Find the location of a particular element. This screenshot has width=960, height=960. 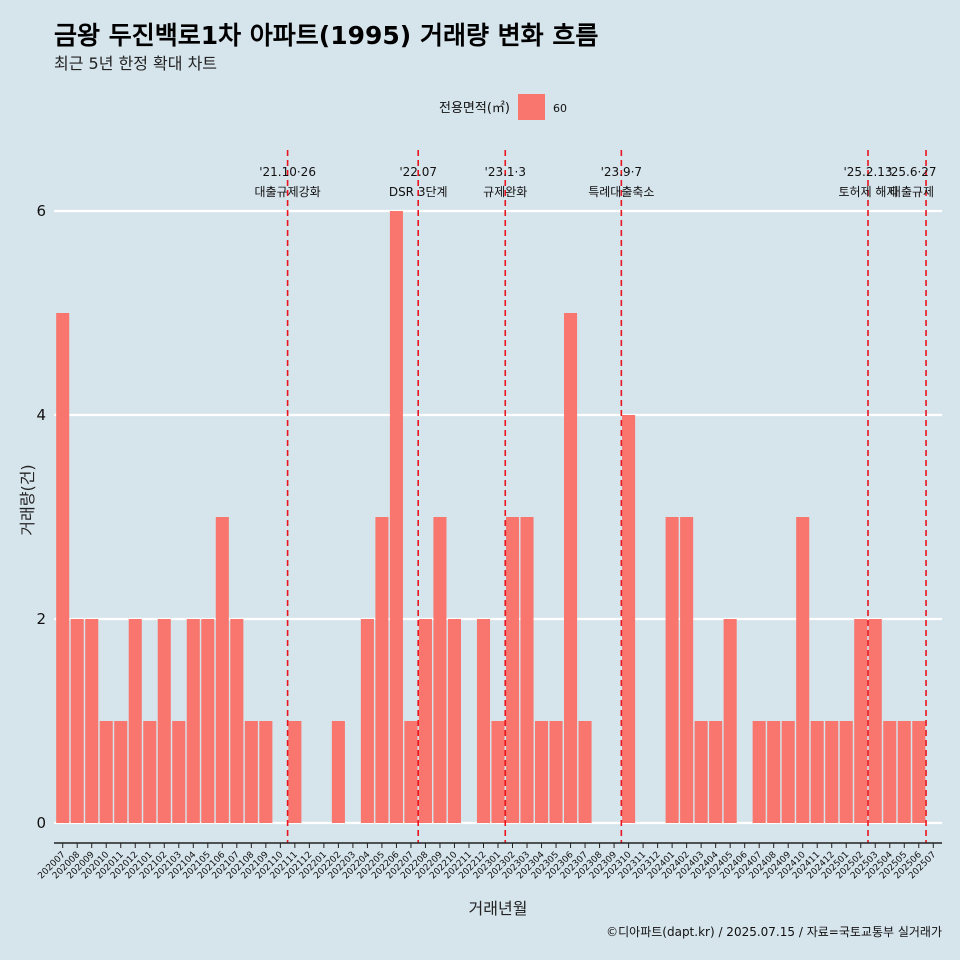

event-date: '25.6·27 is located at coordinates (911, 172).